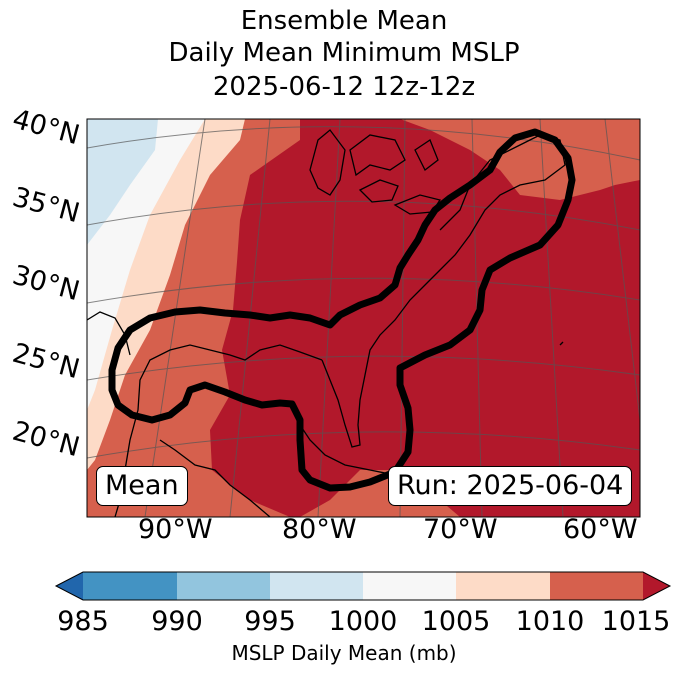  Describe the element at coordinates (600, 529) in the screenshot. I see `lon-label-60w: 60°W` at that location.